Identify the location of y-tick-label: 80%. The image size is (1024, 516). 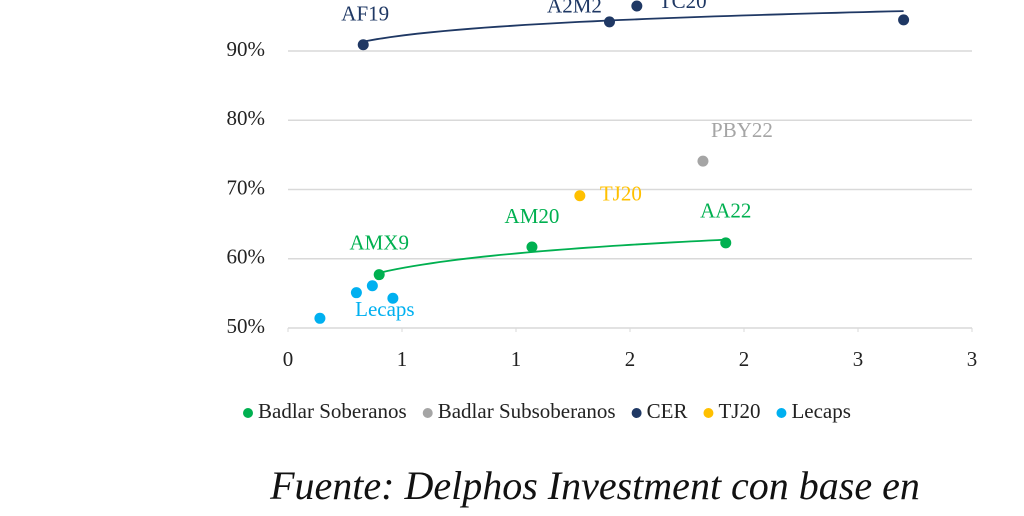
(246, 118).